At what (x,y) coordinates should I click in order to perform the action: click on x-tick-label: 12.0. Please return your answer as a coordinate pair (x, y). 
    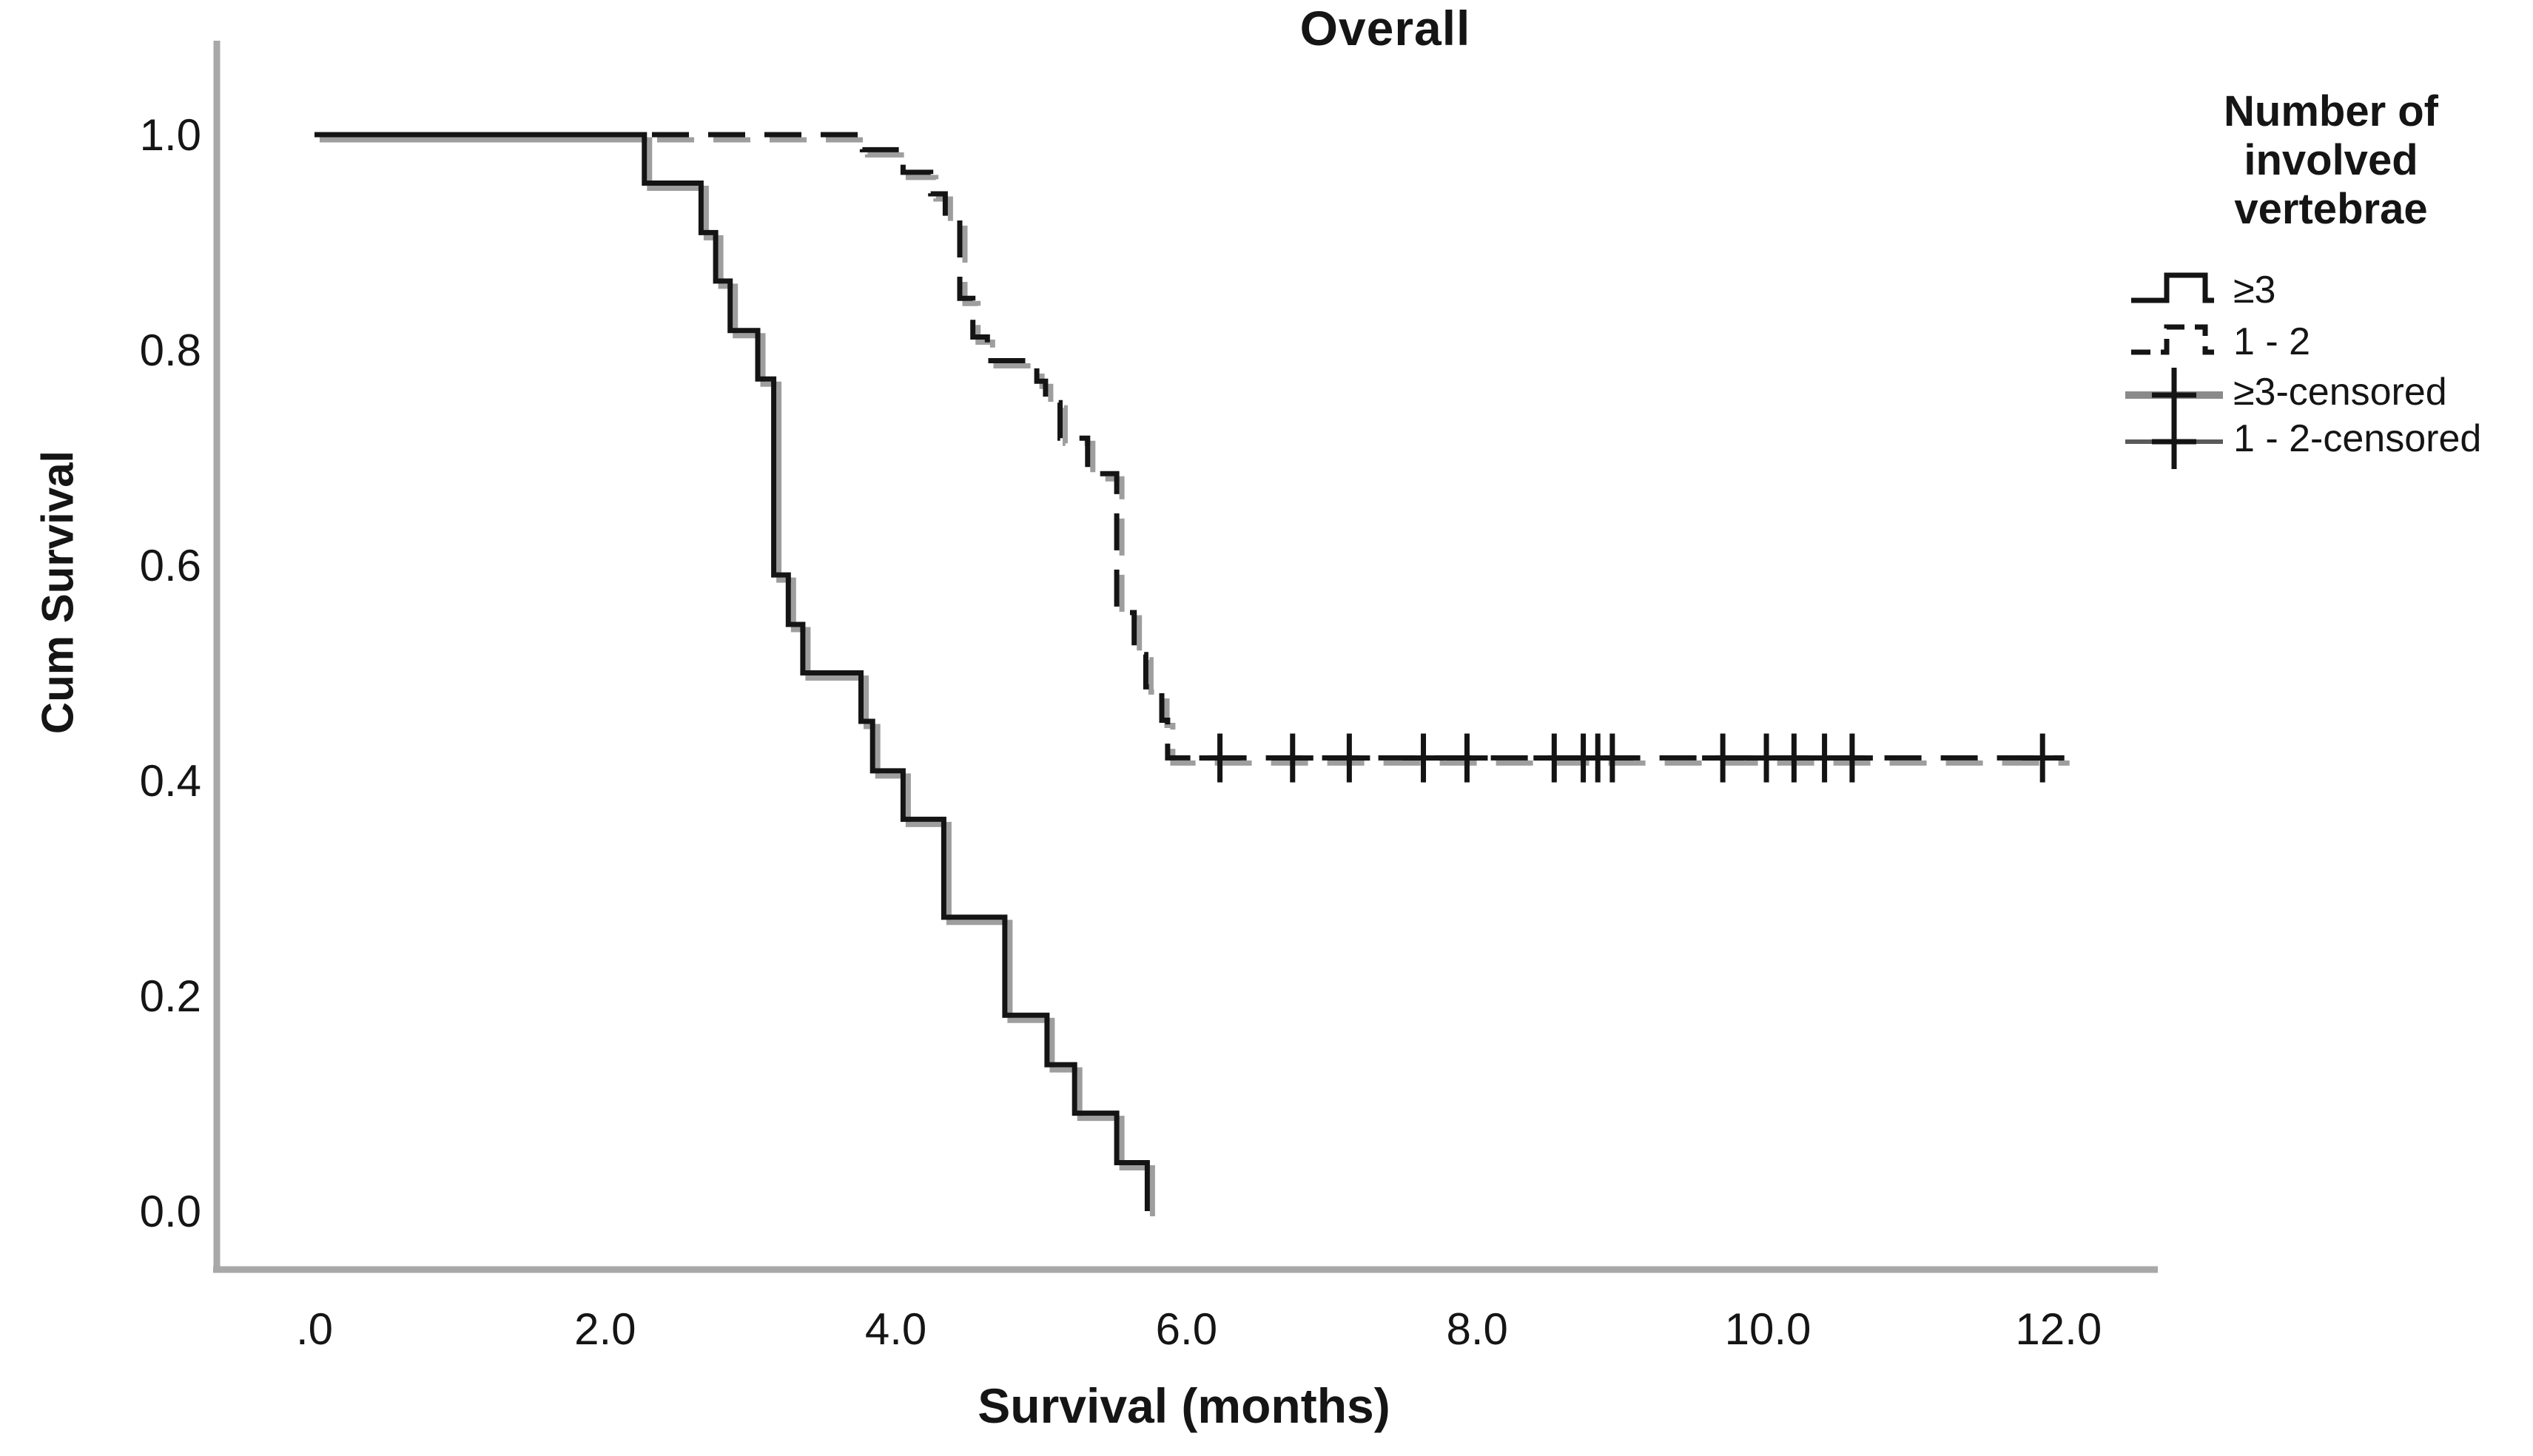
    Looking at the image, I should click on (2058, 1329).